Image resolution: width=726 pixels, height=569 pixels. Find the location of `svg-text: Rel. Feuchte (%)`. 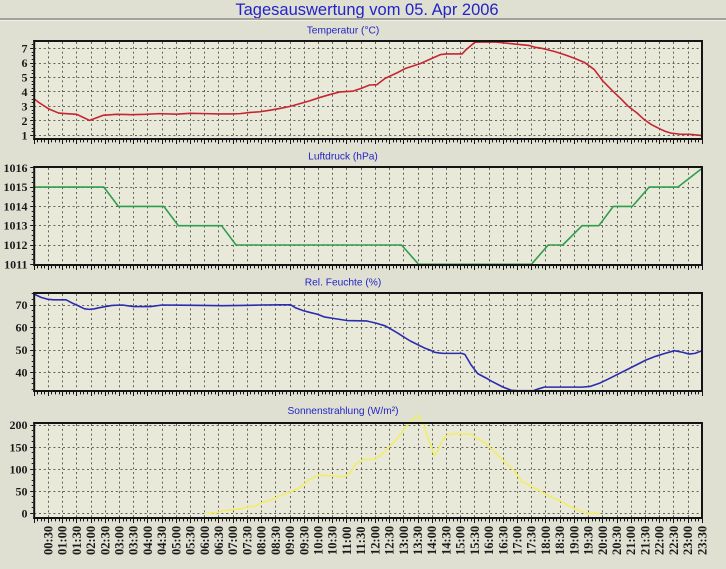

svg-text: Rel. Feuchte (%) is located at coordinates (343, 283).